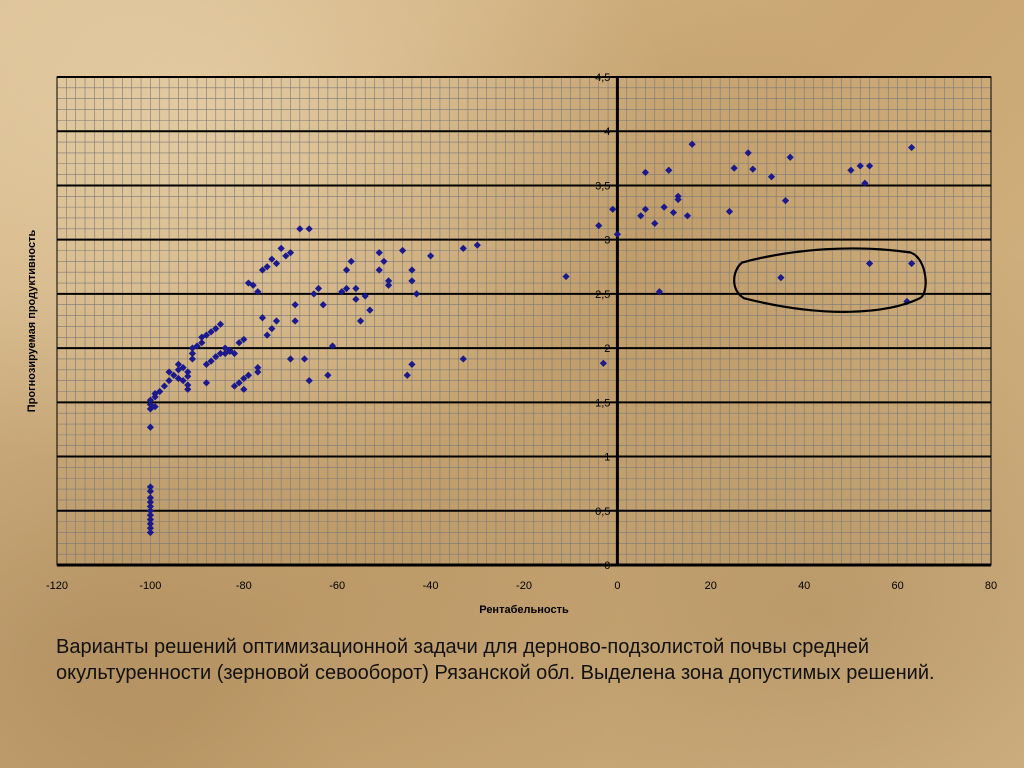 This screenshot has width=1024, height=768. Describe the element at coordinates (897, 586) in the screenshot. I see `x-tick-label: 60` at that location.